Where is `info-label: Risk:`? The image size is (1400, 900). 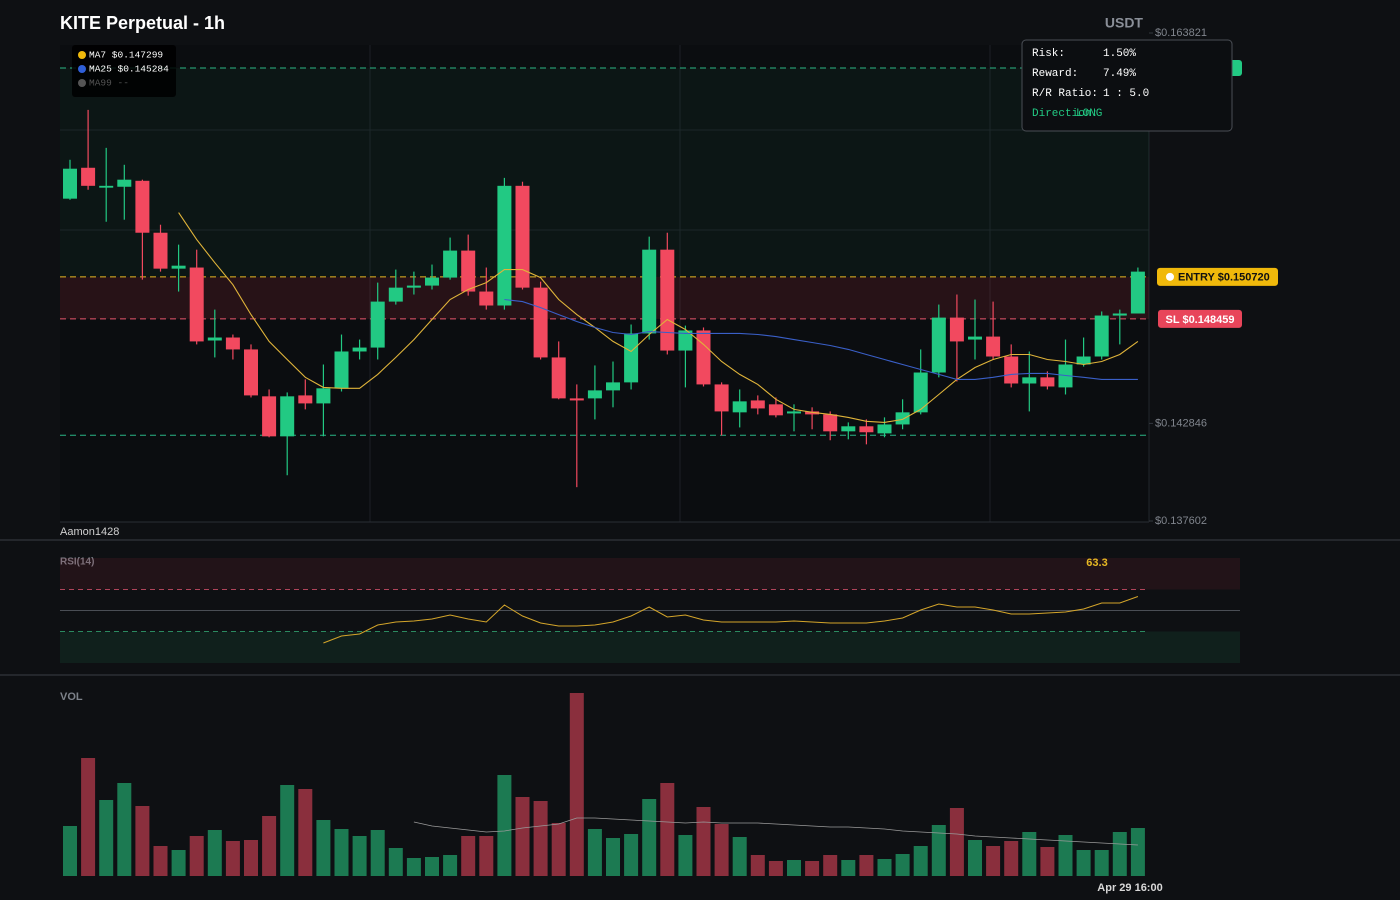
info-label: Risk: is located at coordinates (1048, 54).